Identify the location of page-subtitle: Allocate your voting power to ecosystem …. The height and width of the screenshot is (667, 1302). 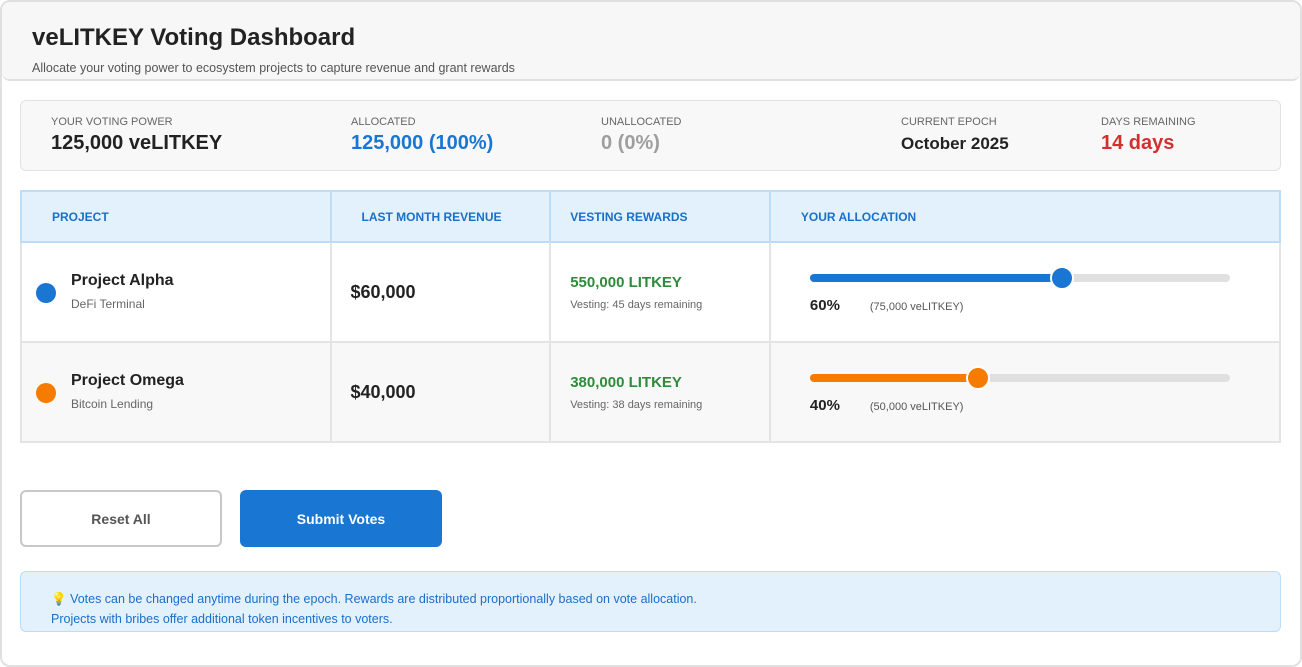
(273, 68).